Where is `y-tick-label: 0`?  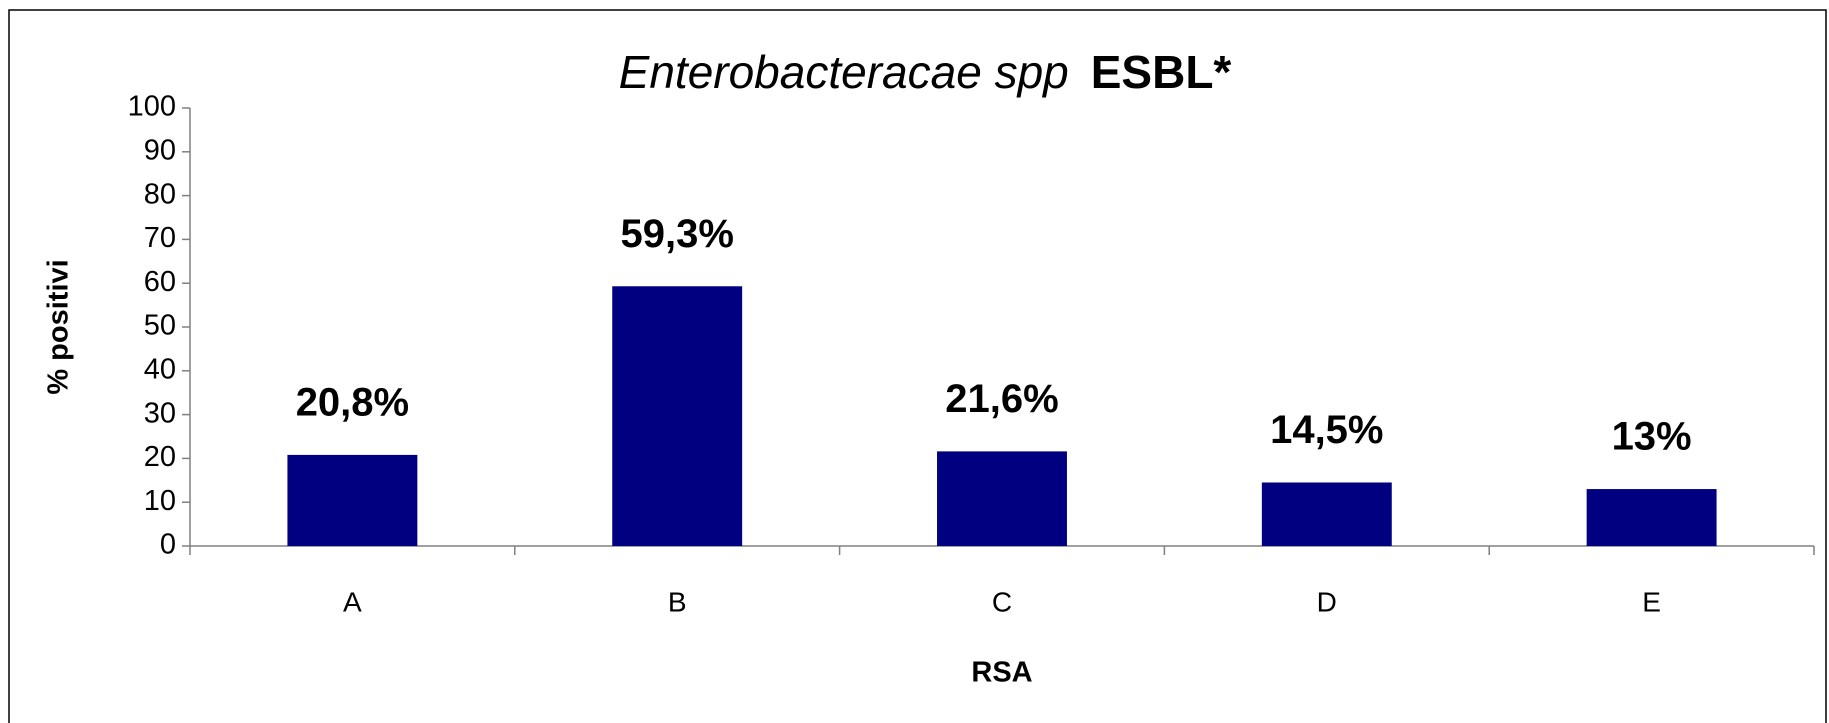 y-tick-label: 0 is located at coordinates (168, 545).